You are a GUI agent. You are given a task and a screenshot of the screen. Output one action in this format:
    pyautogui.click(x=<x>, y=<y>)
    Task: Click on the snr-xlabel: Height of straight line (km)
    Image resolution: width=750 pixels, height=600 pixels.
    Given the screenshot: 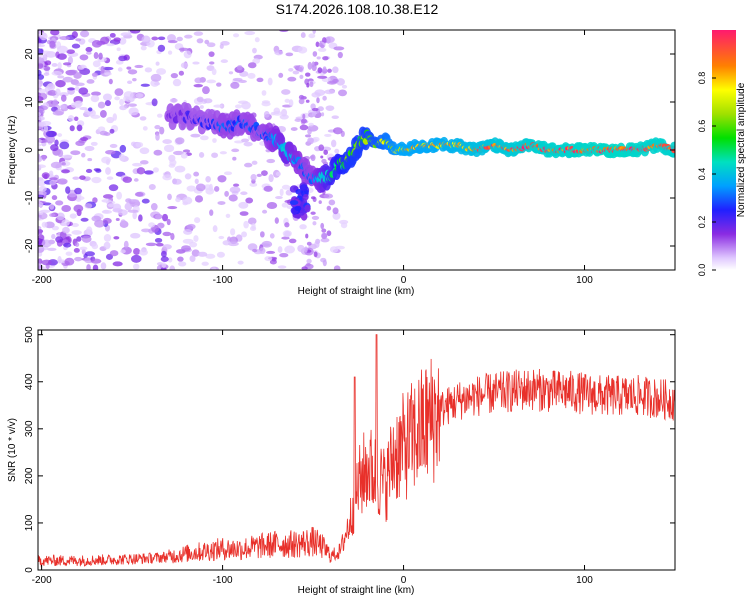 What is the action you would take?
    pyautogui.click(x=356, y=590)
    